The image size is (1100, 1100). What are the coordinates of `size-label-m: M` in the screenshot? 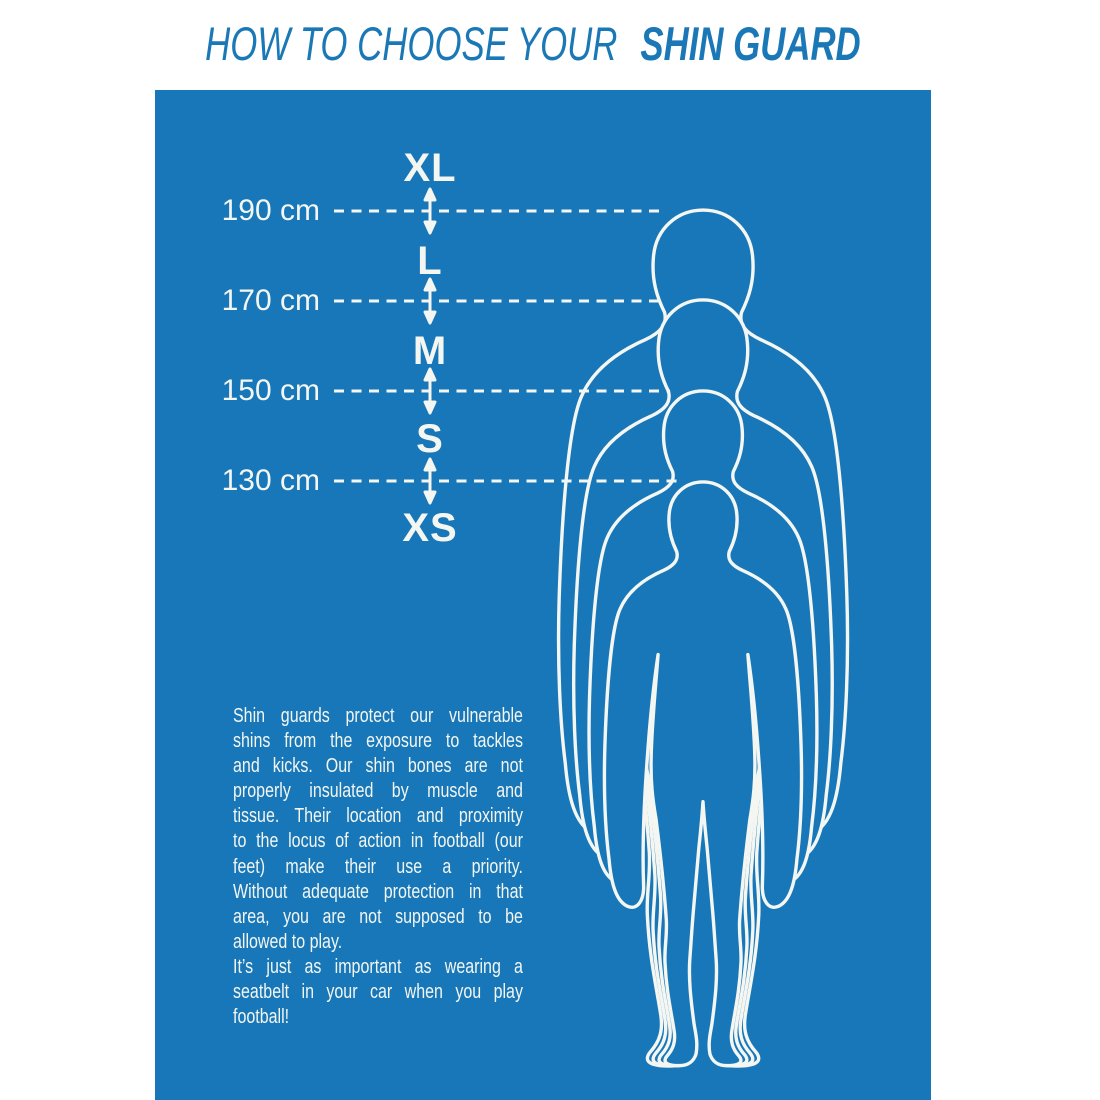 It's located at (430, 351).